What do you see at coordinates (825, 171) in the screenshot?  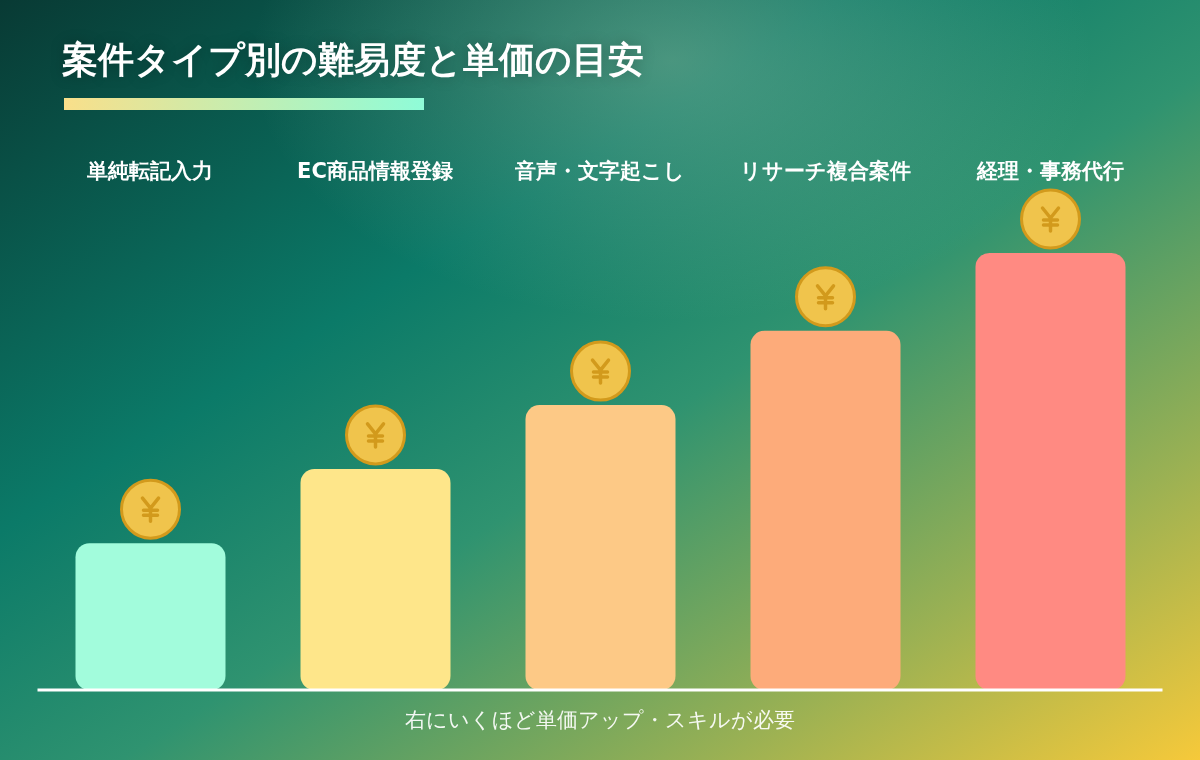 I see `x-tick-label: リサーチ複合案件` at bounding box center [825, 171].